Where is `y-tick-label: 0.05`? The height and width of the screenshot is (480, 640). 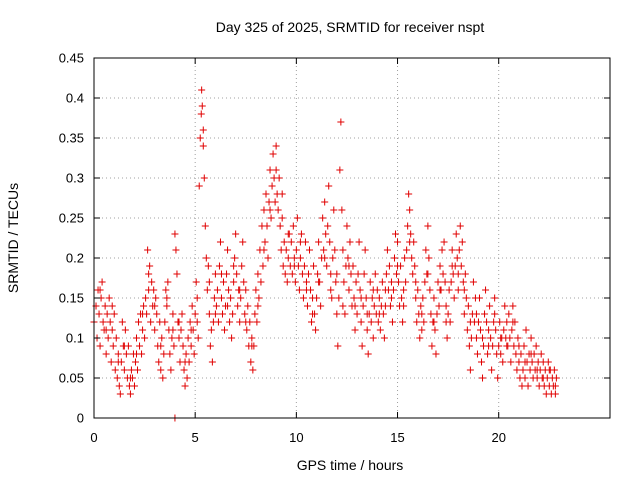
y-tick-label: 0.05 is located at coordinates (71, 378).